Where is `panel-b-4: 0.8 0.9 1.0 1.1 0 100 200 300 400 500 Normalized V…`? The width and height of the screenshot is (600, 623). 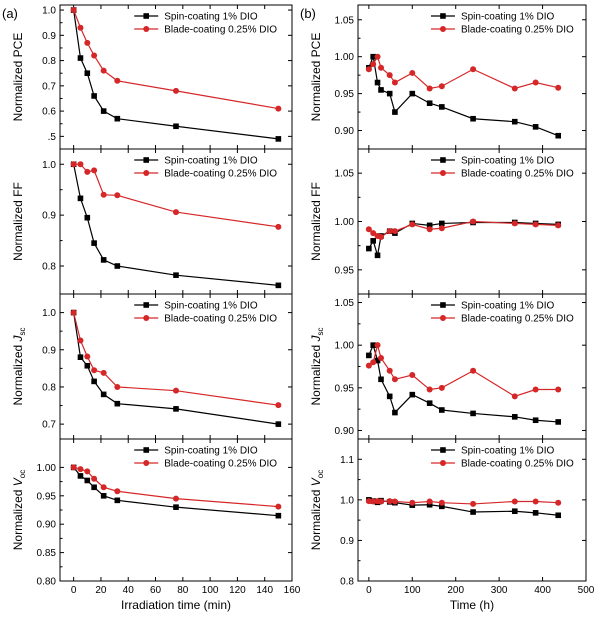
panel-b-4: 0.8 0.9 1.0 1.1 0 100 200 300 400 500 Normalized V… is located at coordinates (452, 525).